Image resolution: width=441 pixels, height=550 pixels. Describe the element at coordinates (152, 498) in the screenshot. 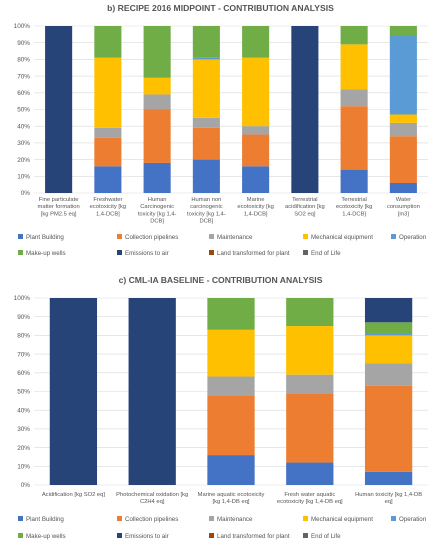

I see `category-label: Photochemical oxidation [kg C2H4 eq]` at that location.